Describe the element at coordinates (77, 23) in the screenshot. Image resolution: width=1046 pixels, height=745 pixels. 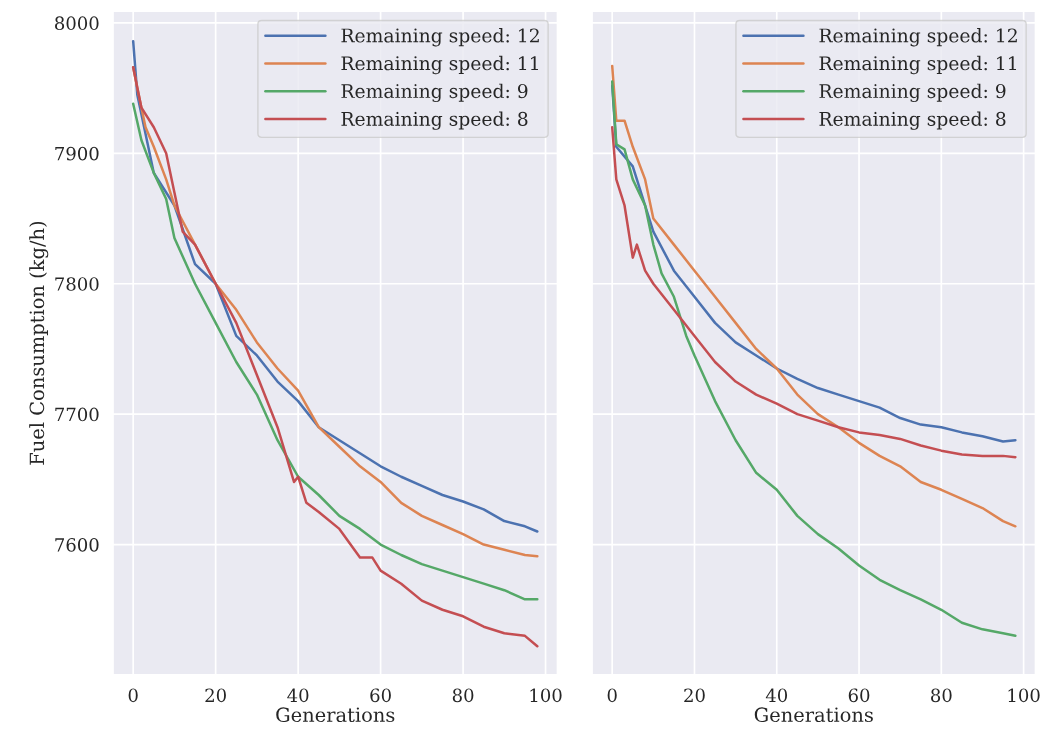
I see `y-tick-label: 8000` at that location.